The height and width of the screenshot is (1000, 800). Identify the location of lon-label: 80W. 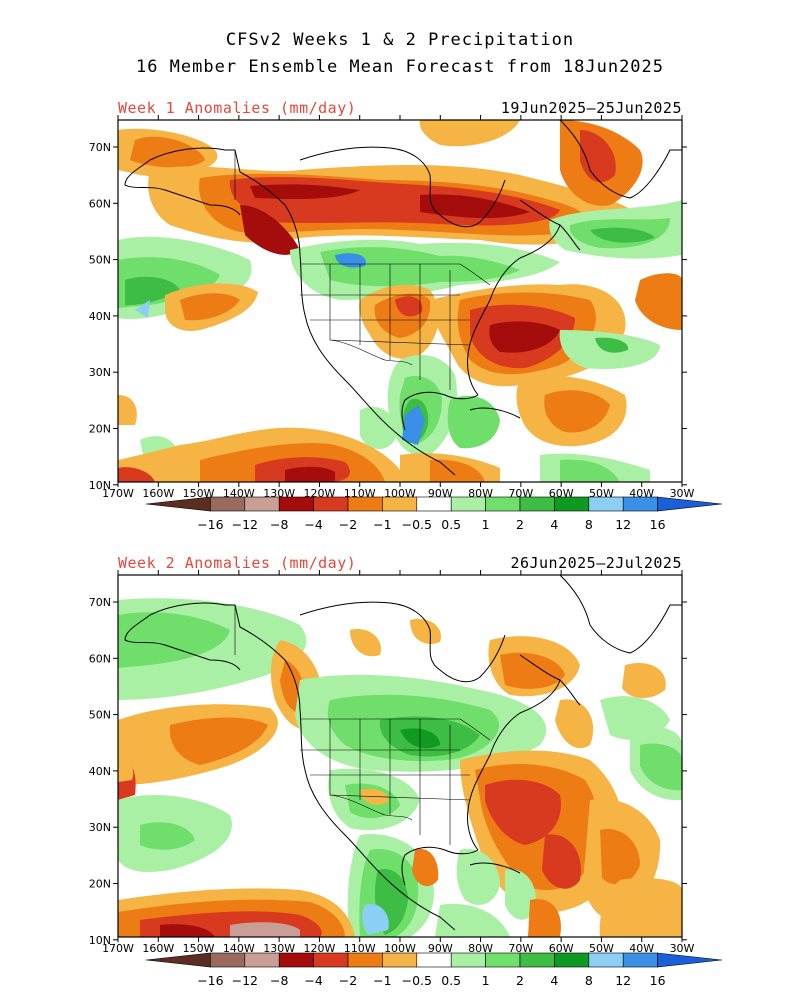
(480, 948).